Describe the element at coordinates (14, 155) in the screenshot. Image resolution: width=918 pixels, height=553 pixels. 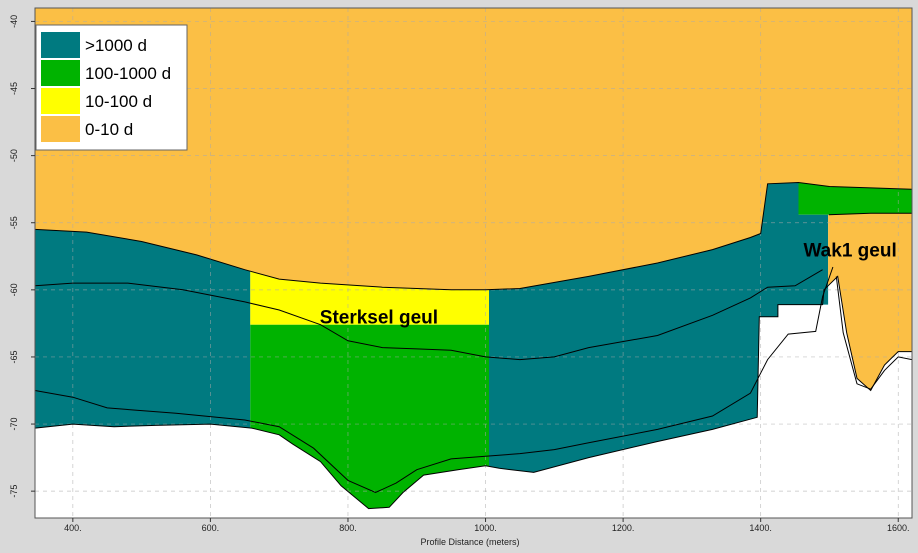
I see `y-tick-label-2: -50` at that location.